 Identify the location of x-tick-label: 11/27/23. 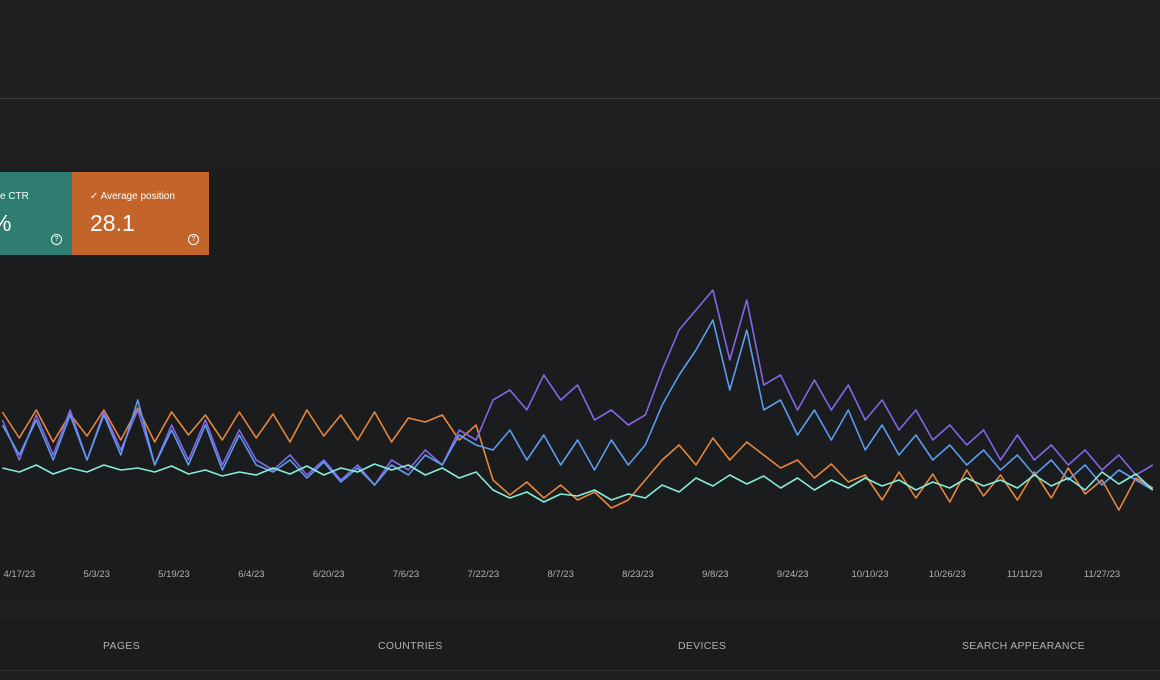
(1102, 574).